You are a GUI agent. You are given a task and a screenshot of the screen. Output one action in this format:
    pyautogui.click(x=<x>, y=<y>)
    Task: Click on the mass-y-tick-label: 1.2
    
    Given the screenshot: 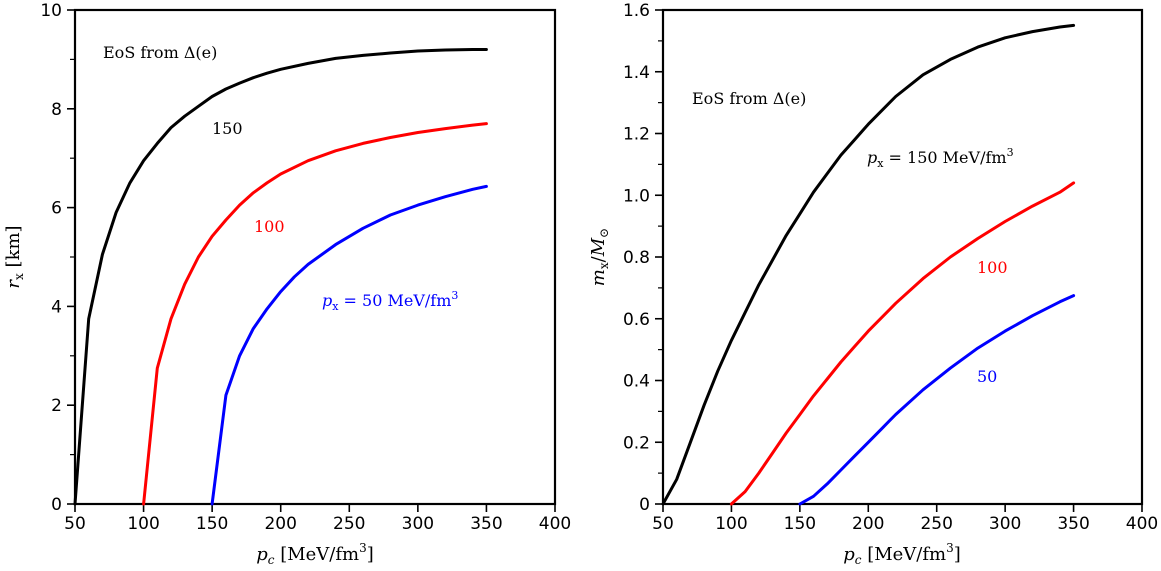 What is the action you would take?
    pyautogui.click(x=636, y=135)
    